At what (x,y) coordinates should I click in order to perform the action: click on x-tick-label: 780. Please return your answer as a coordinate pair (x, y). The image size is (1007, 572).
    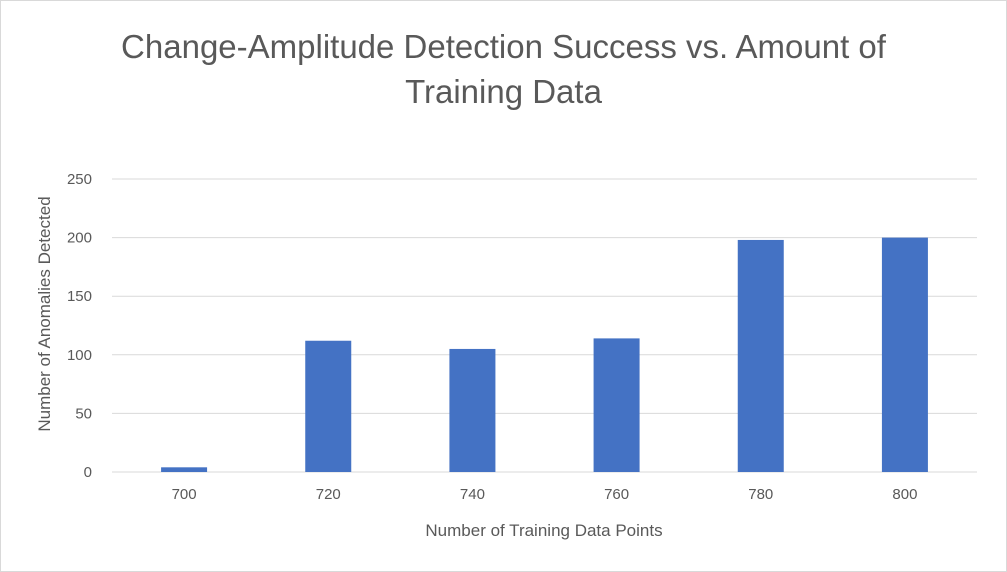
    Looking at the image, I should click on (760, 494).